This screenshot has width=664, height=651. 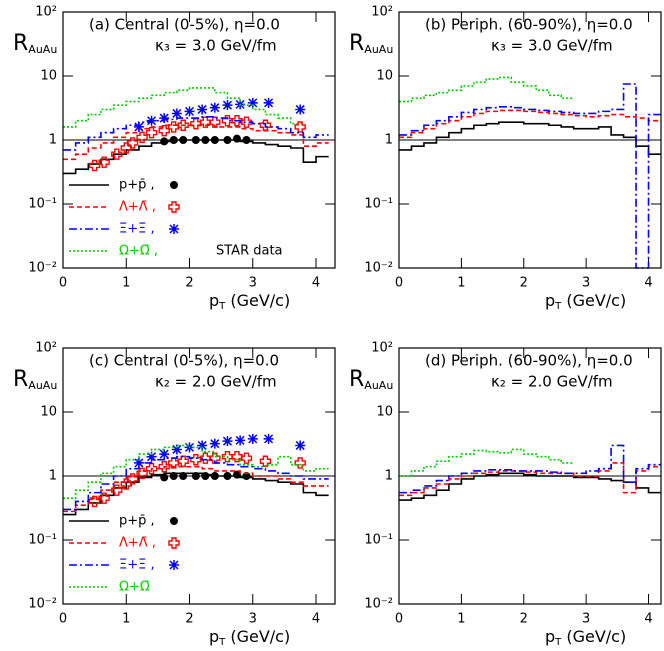 What do you see at coordinates (184, 25) in the screenshot?
I see `panel-title: (a) Central (0-5%), η=0.0` at bounding box center [184, 25].